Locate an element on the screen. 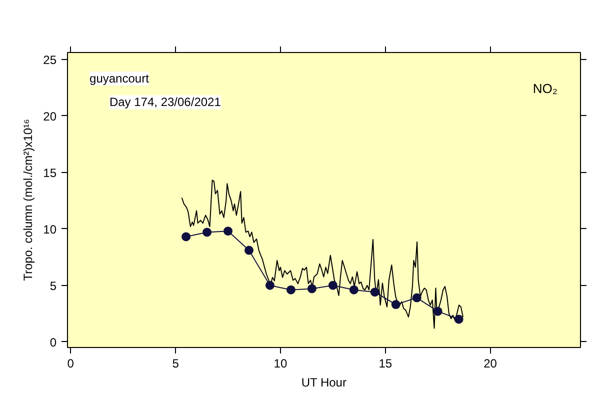 The width and height of the screenshot is (611, 399). y-tick-label: 0 is located at coordinates (53, 342).